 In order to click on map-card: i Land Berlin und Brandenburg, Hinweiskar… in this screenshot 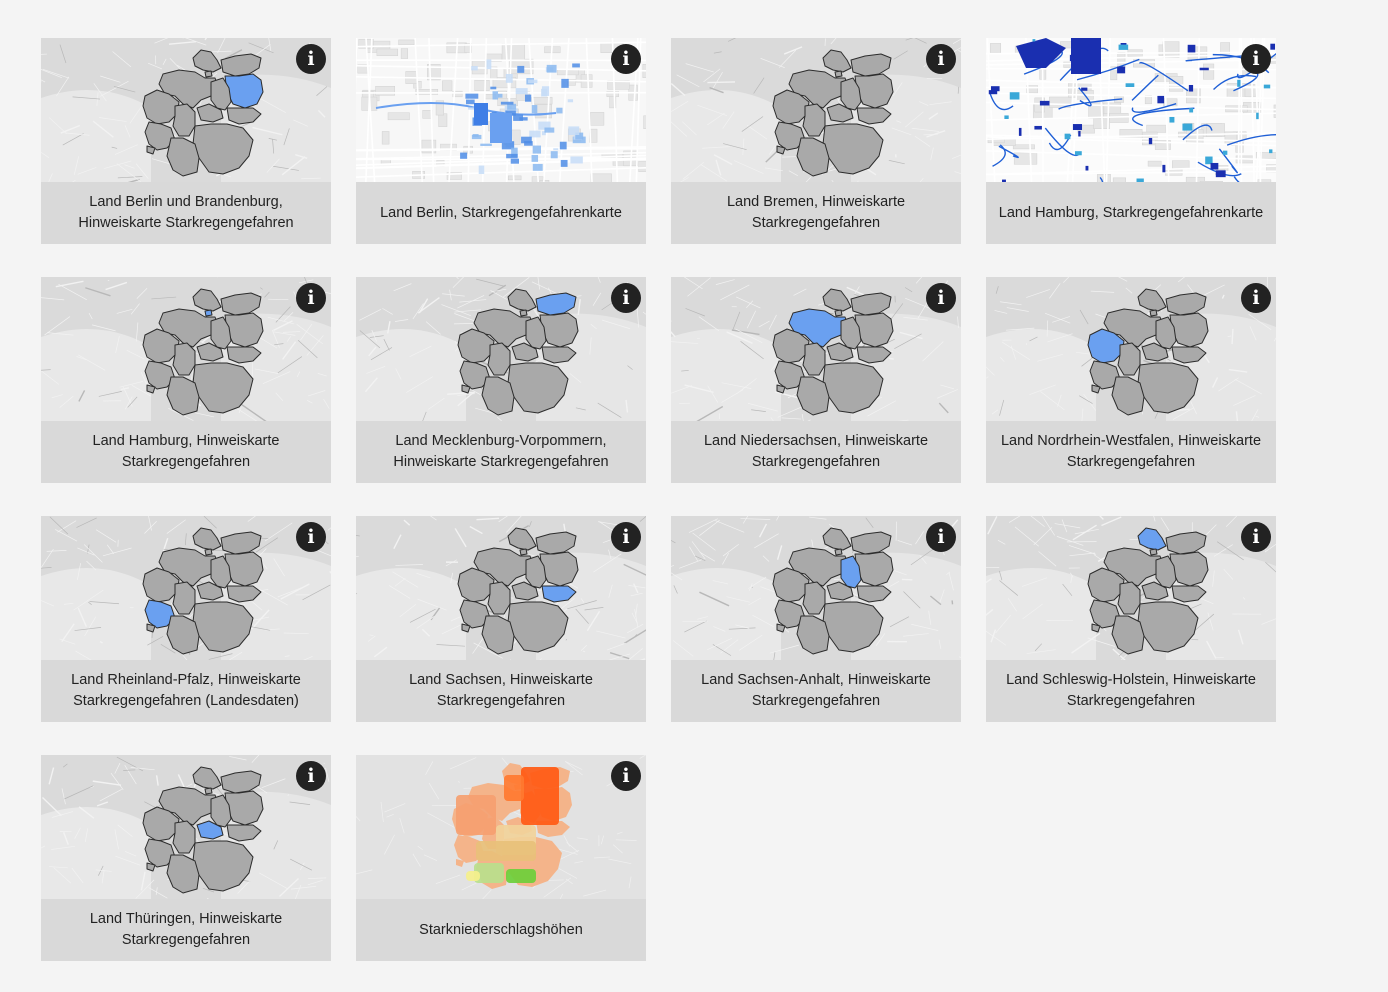, I will do `click(186, 141)`.